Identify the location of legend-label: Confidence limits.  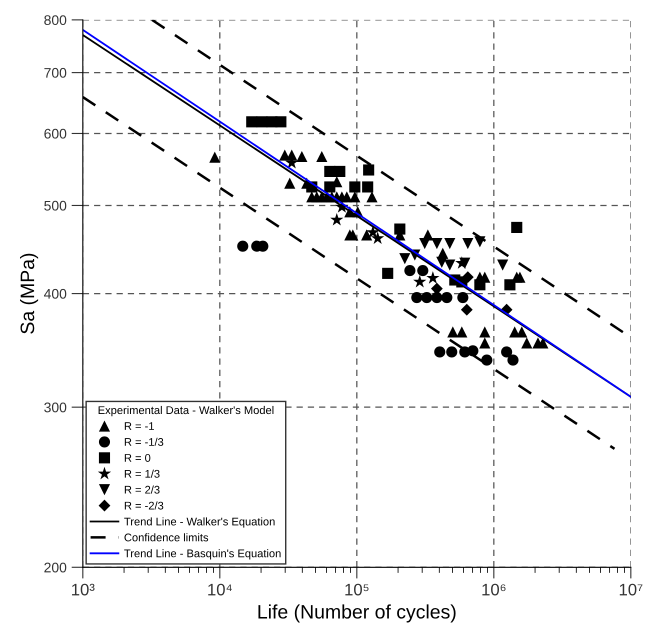
(166, 537).